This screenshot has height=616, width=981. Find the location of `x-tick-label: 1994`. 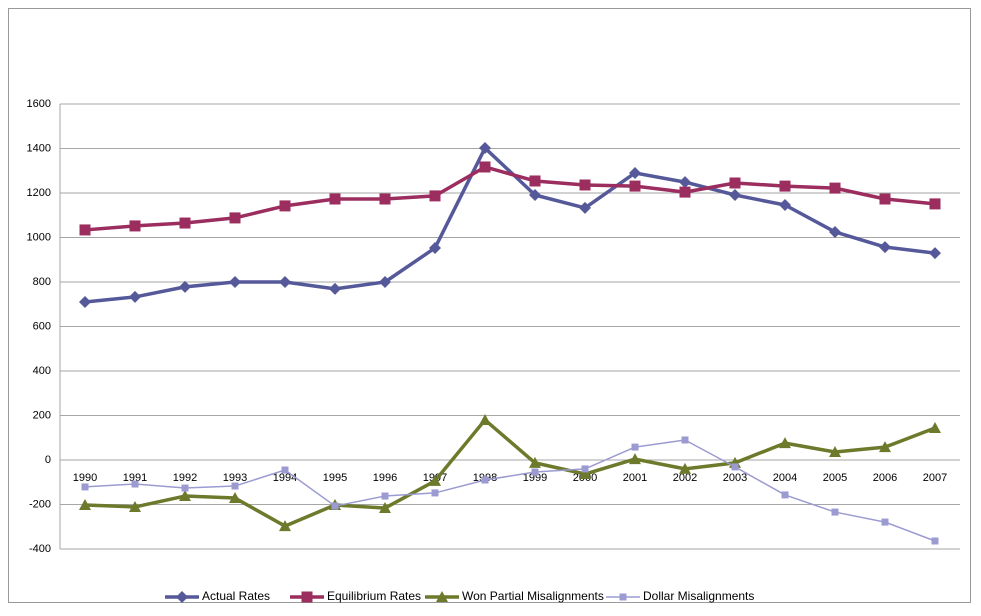

x-tick-label: 1994 is located at coordinates (285, 478).